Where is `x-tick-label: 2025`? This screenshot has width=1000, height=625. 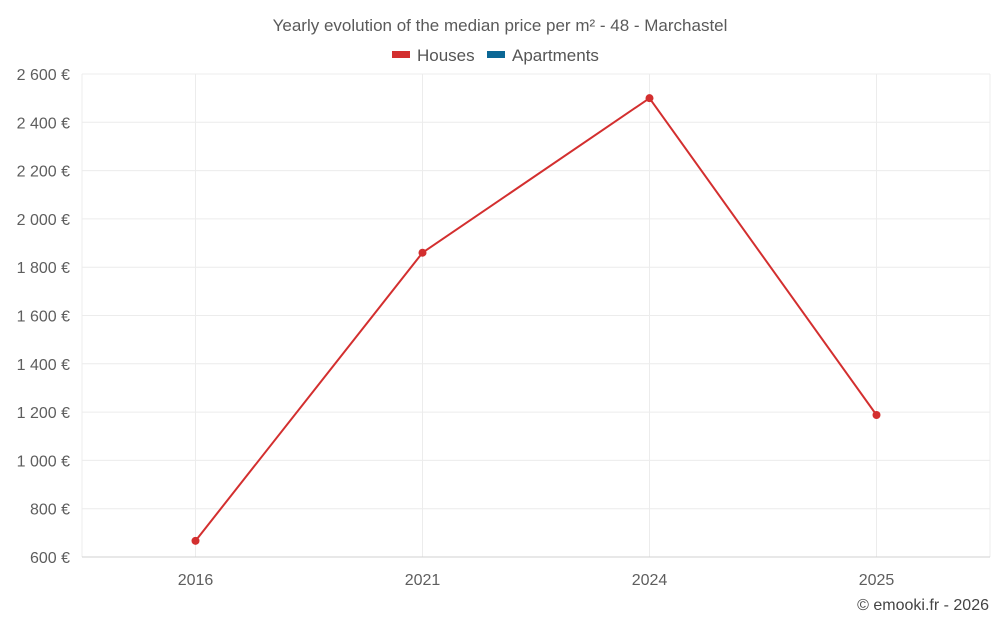
x-tick-label: 2025 is located at coordinates (877, 580).